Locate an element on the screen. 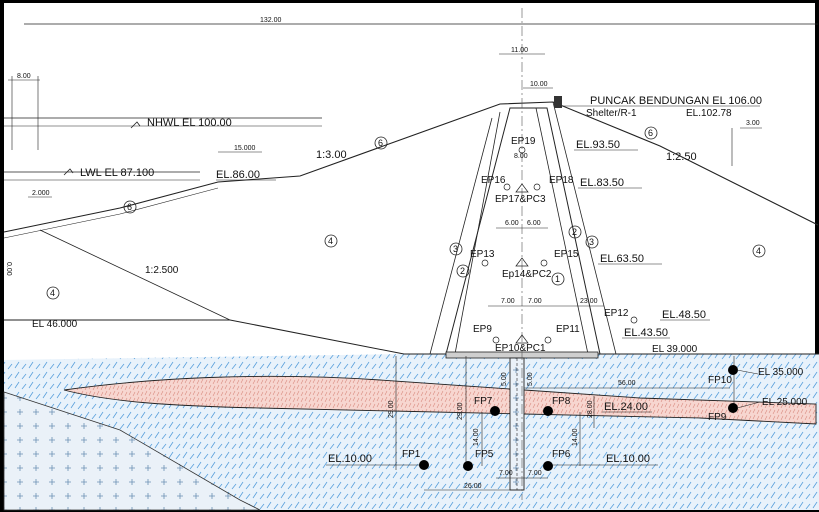 Image resolution: width=819 pixels, height=512 pixels. el-46-label: EL 46.000 is located at coordinates (55, 324).